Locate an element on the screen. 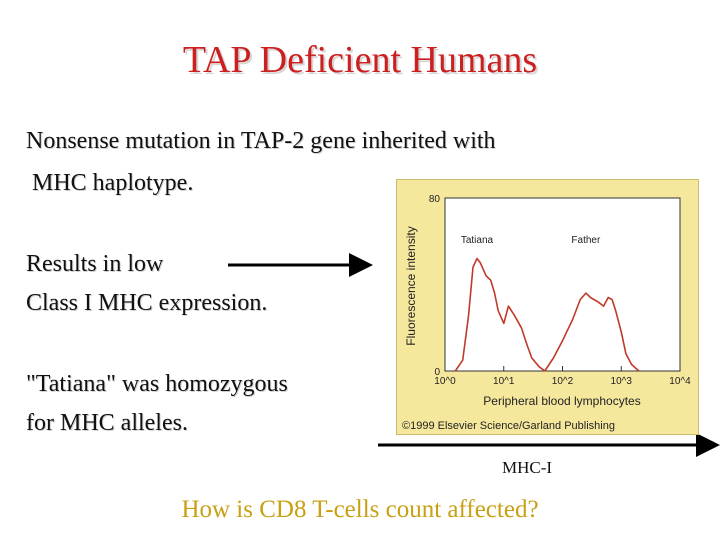  mhc-axis-label: MHC-I is located at coordinates (527, 467).